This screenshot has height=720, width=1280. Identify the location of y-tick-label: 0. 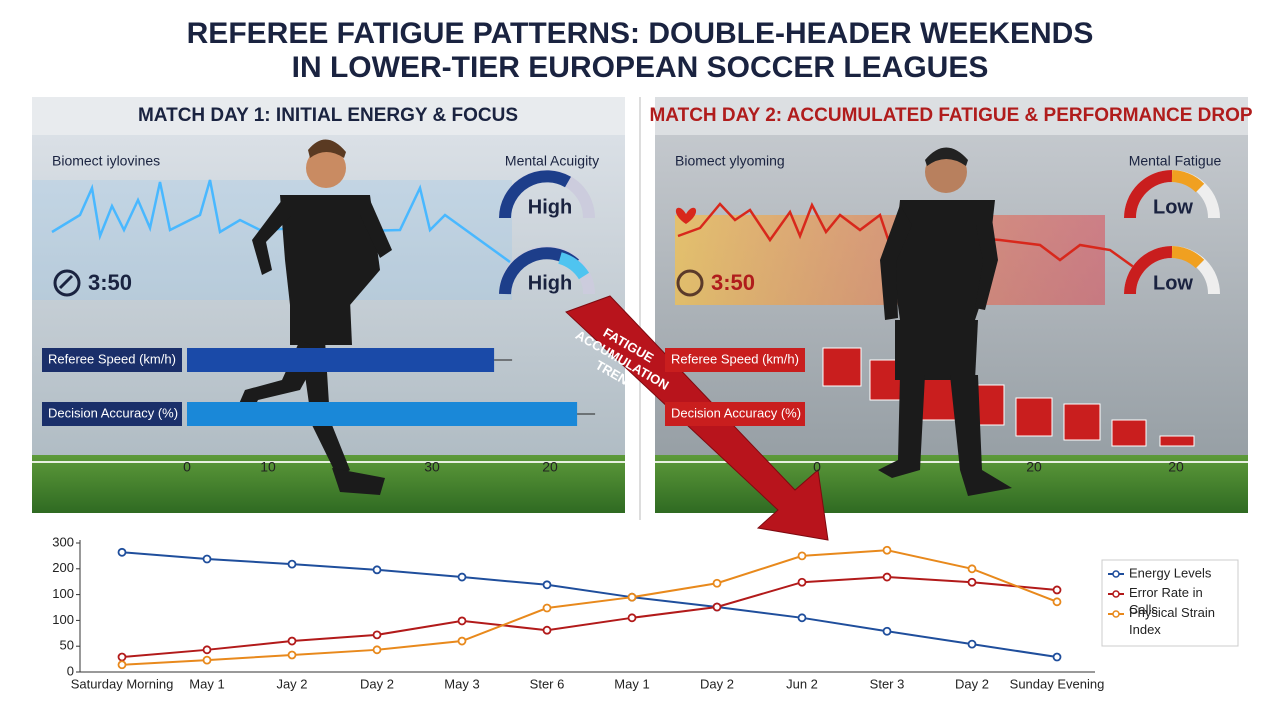
(70, 670).